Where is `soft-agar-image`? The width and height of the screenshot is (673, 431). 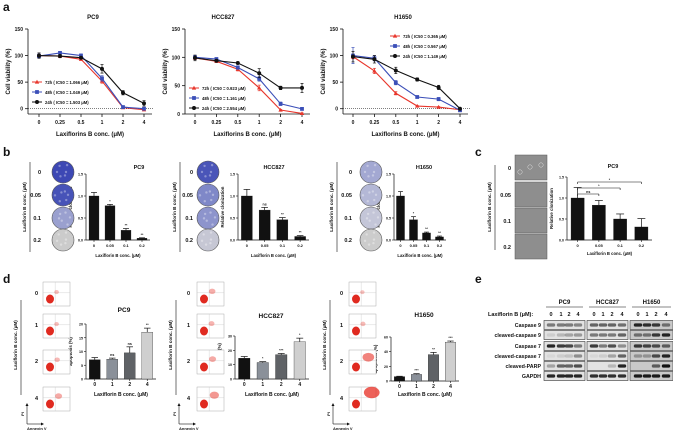
soft-agar-image is located at coordinates (531, 220).